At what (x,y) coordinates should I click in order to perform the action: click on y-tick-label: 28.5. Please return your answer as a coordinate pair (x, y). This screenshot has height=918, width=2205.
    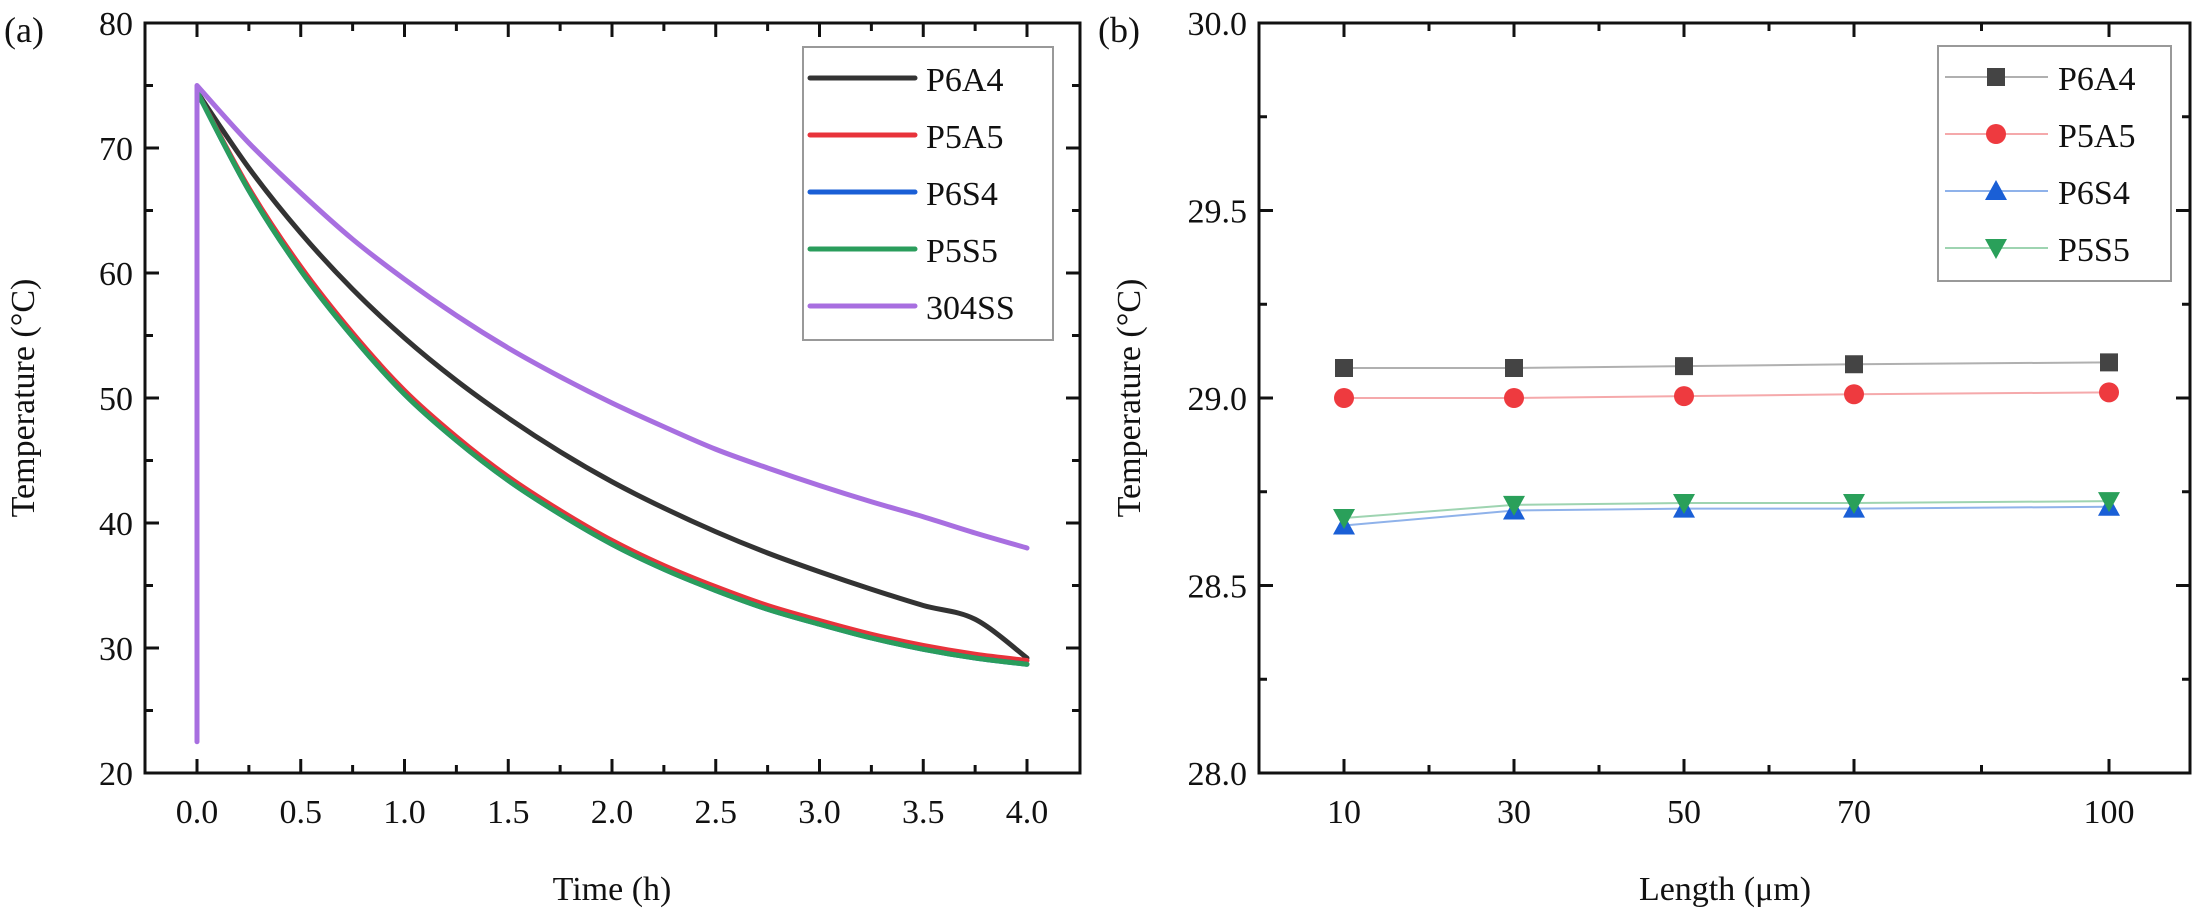
    Looking at the image, I should click on (1218, 587).